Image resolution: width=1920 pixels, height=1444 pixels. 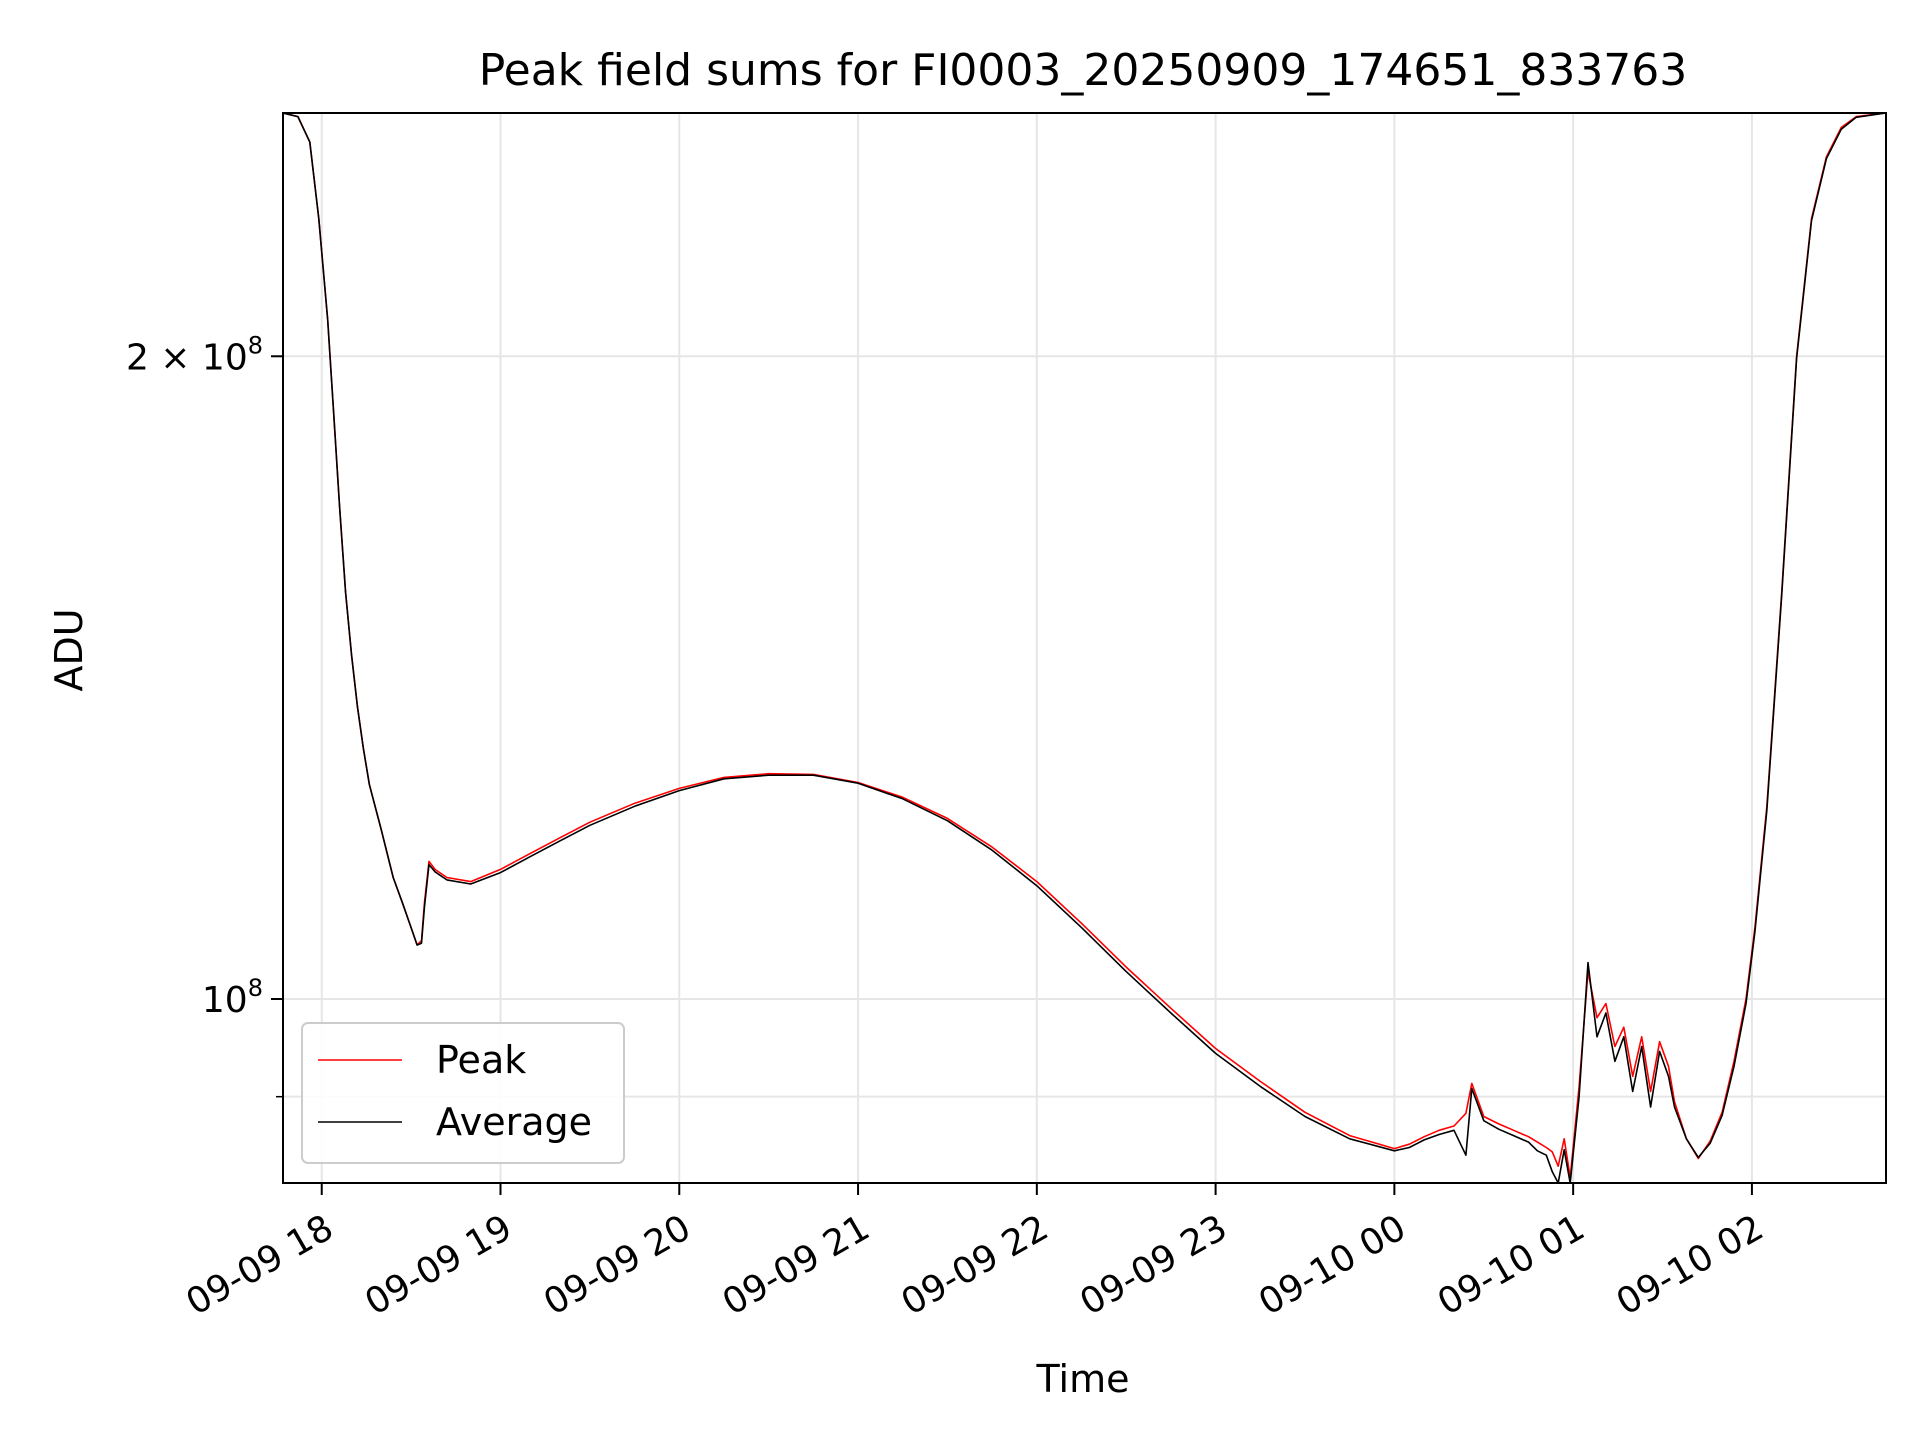 What do you see at coordinates (514, 1122) in the screenshot?
I see `legend-label-average: Average` at bounding box center [514, 1122].